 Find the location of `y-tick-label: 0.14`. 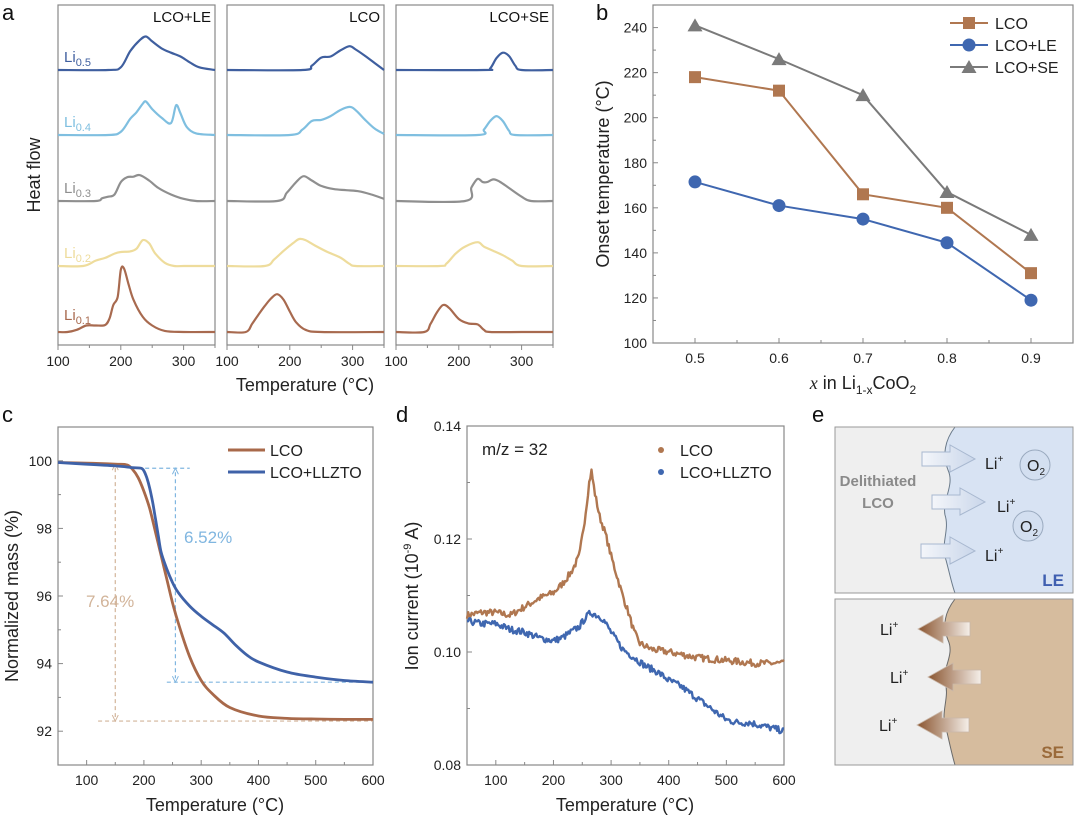

y-tick-label: 0.14 is located at coordinates (447, 426).